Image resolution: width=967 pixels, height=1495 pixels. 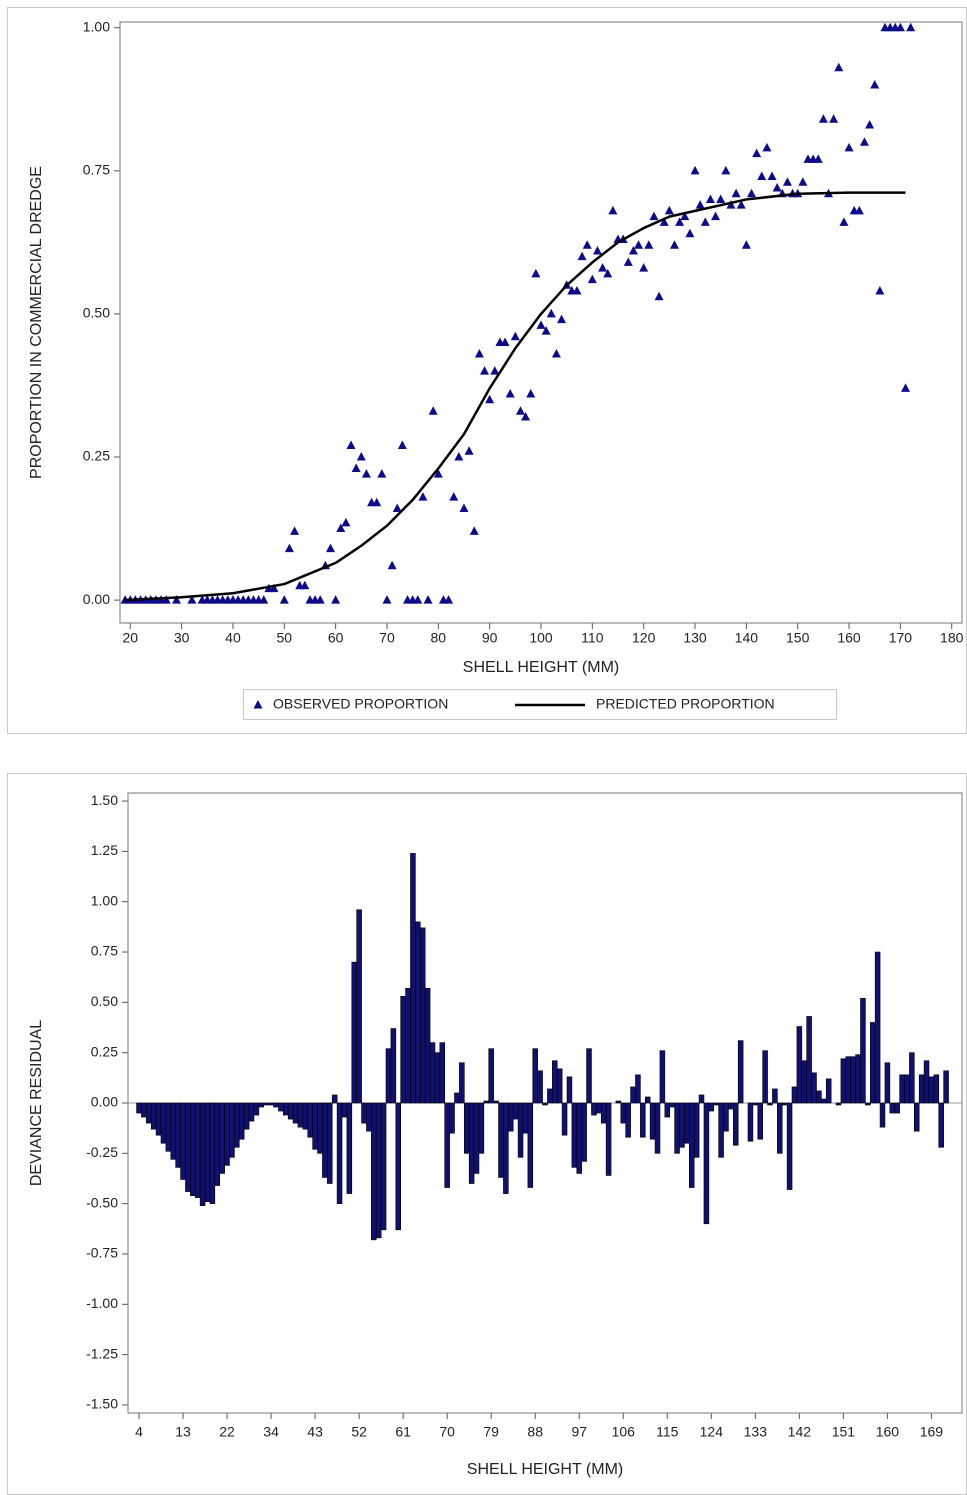 I want to click on x-tick-label: 88, so click(x=535, y=1432).